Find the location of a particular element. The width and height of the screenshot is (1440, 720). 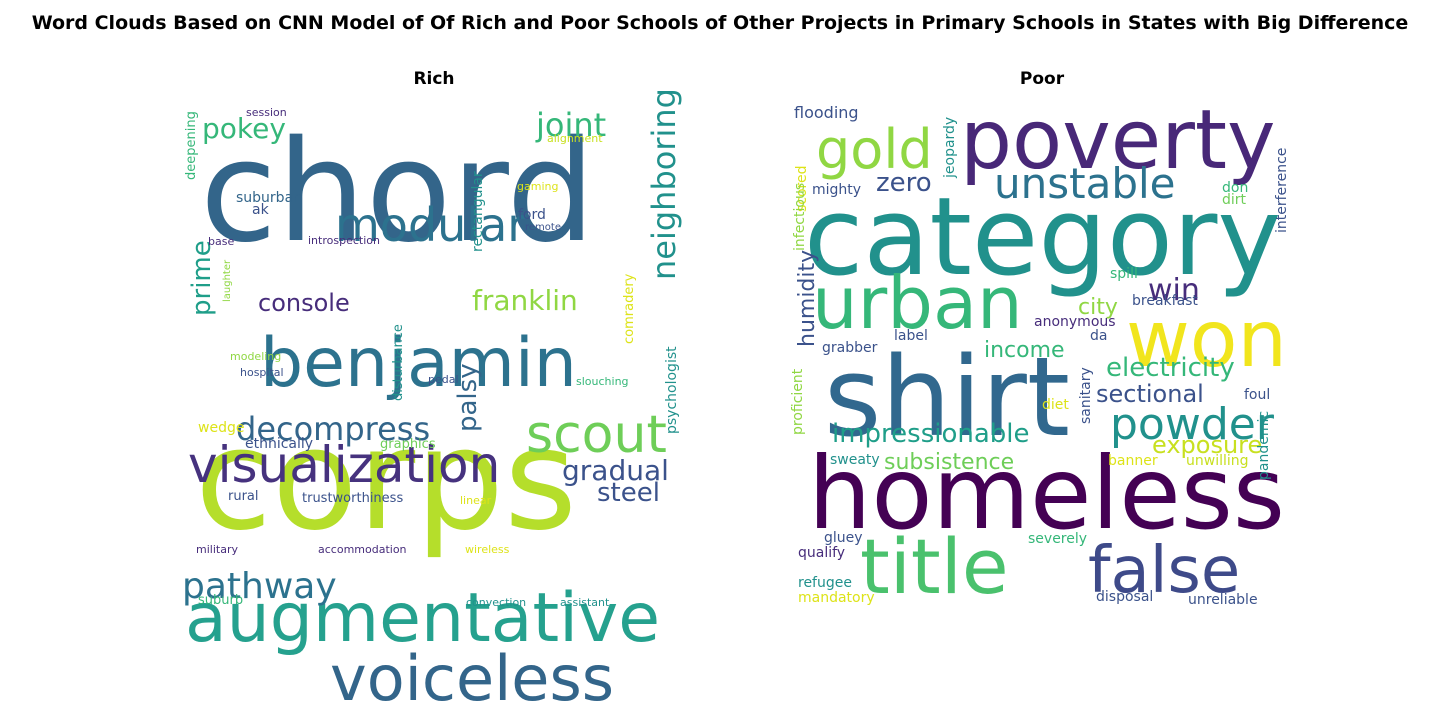

poor-word-title: title is located at coordinates (934, 566).